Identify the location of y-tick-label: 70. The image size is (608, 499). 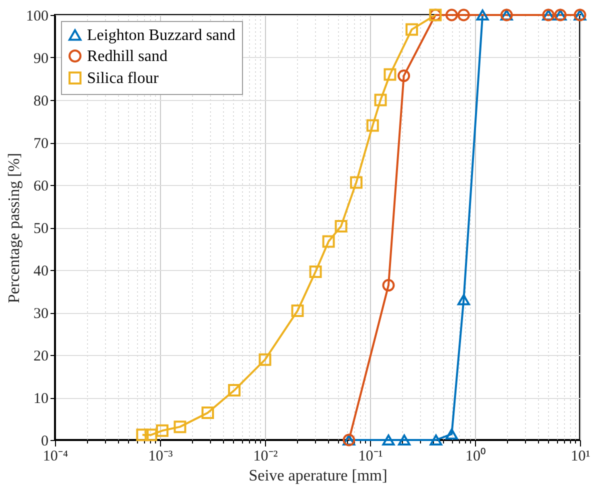
(41, 144).